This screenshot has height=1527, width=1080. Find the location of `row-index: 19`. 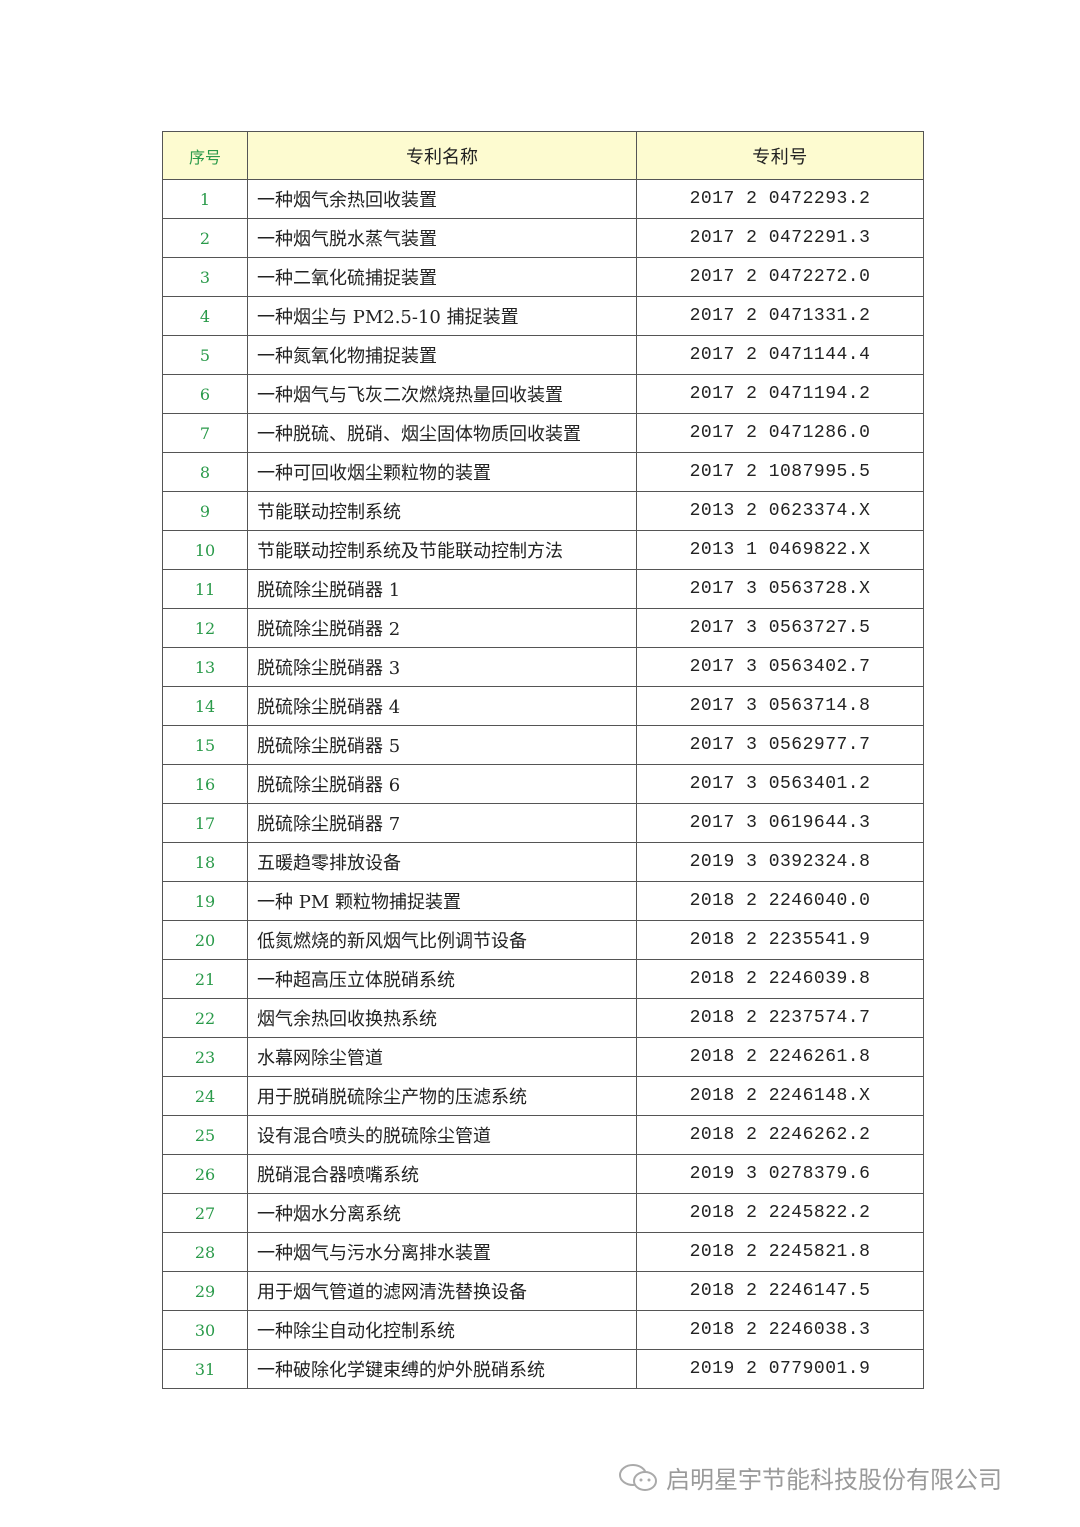

row-index: 19 is located at coordinates (205, 901).